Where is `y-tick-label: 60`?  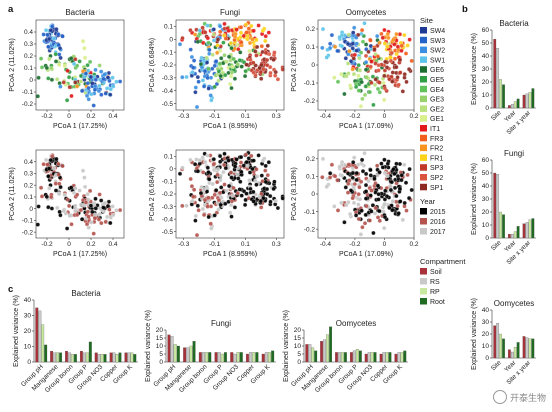
y-tick-label: 60 is located at coordinates (486, 30).